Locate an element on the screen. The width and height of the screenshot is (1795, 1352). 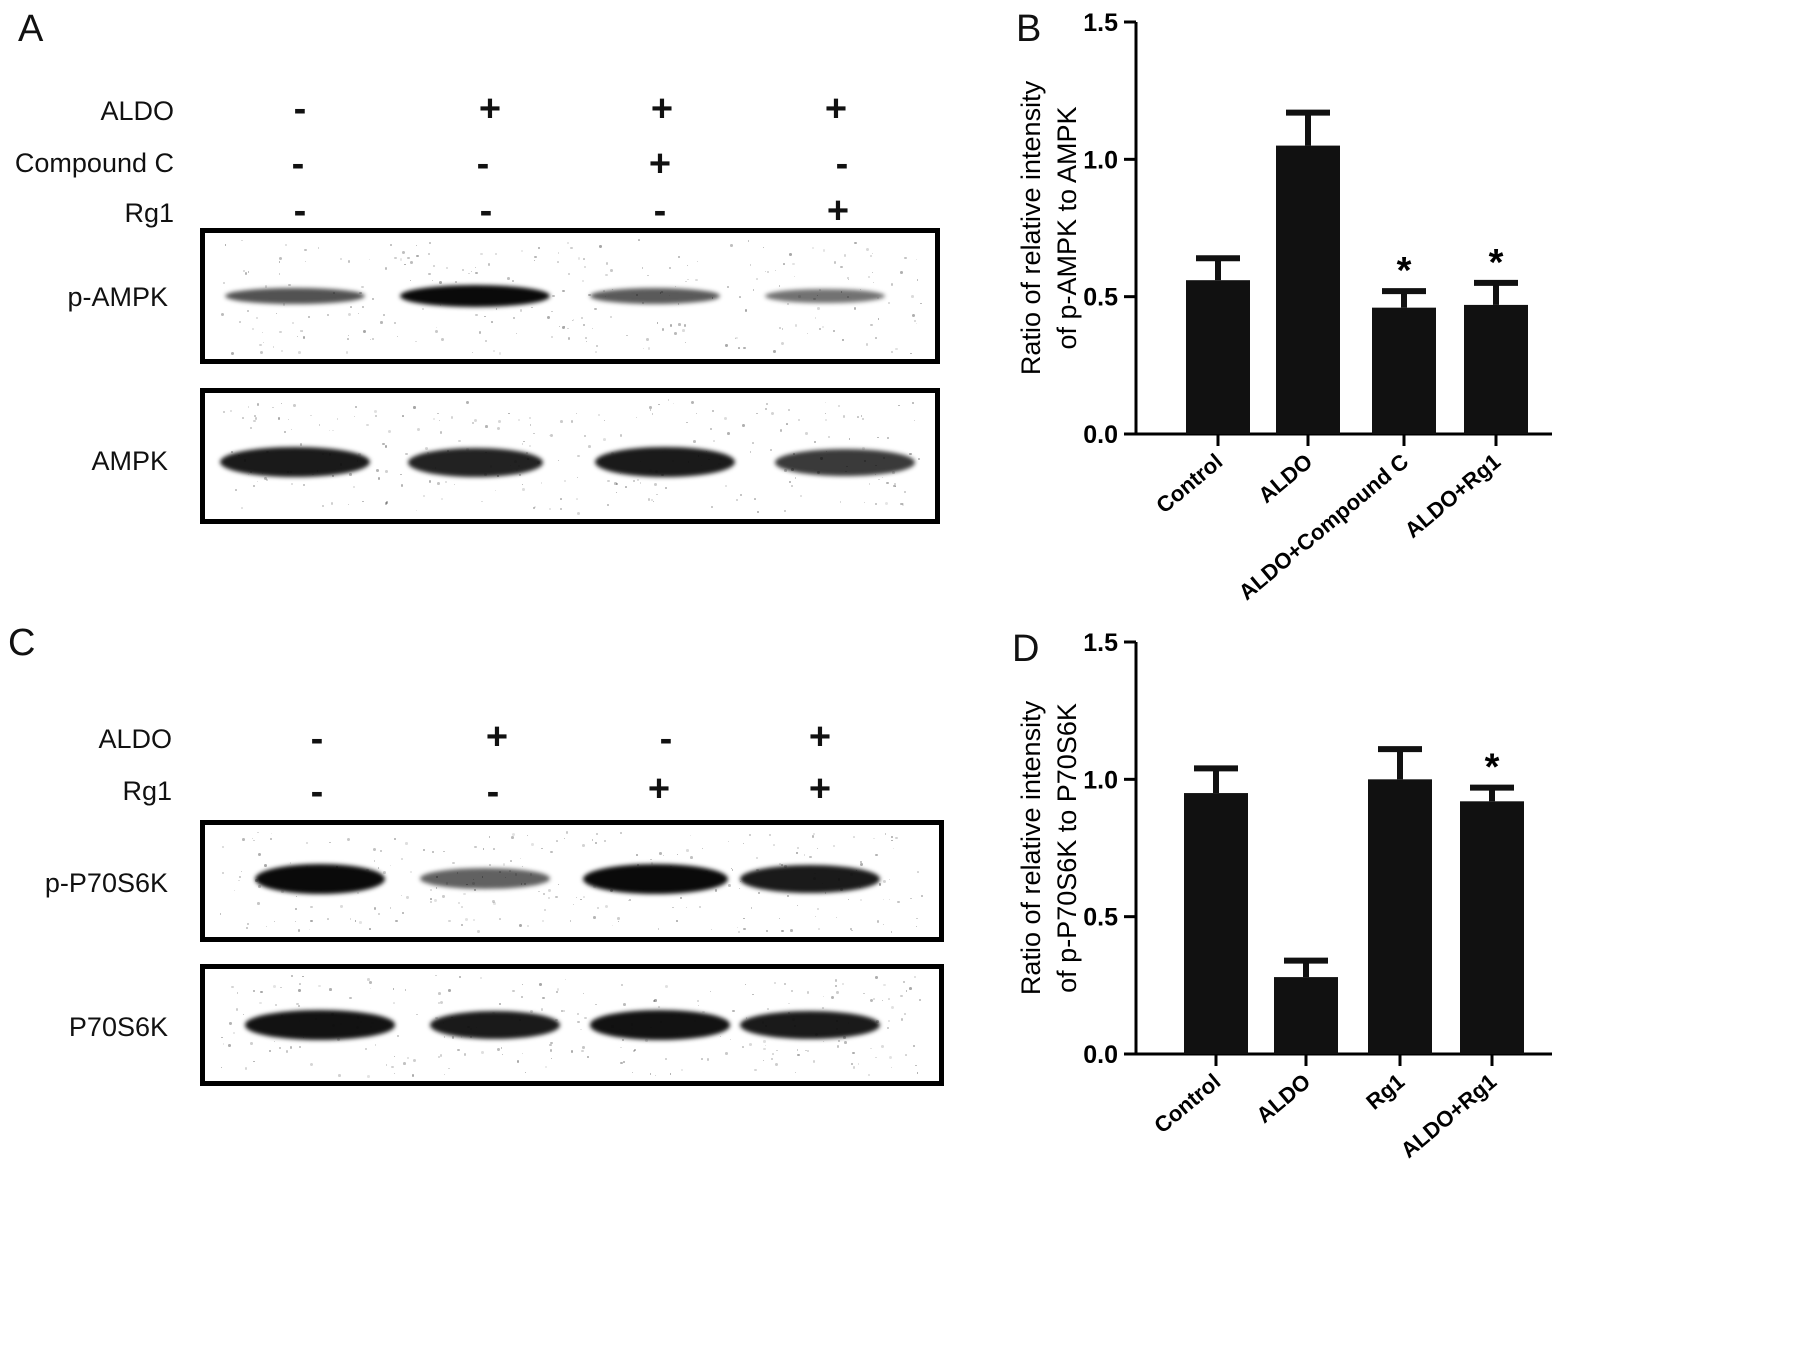
y-tick-label: 0.5 is located at coordinates (1100, 298).